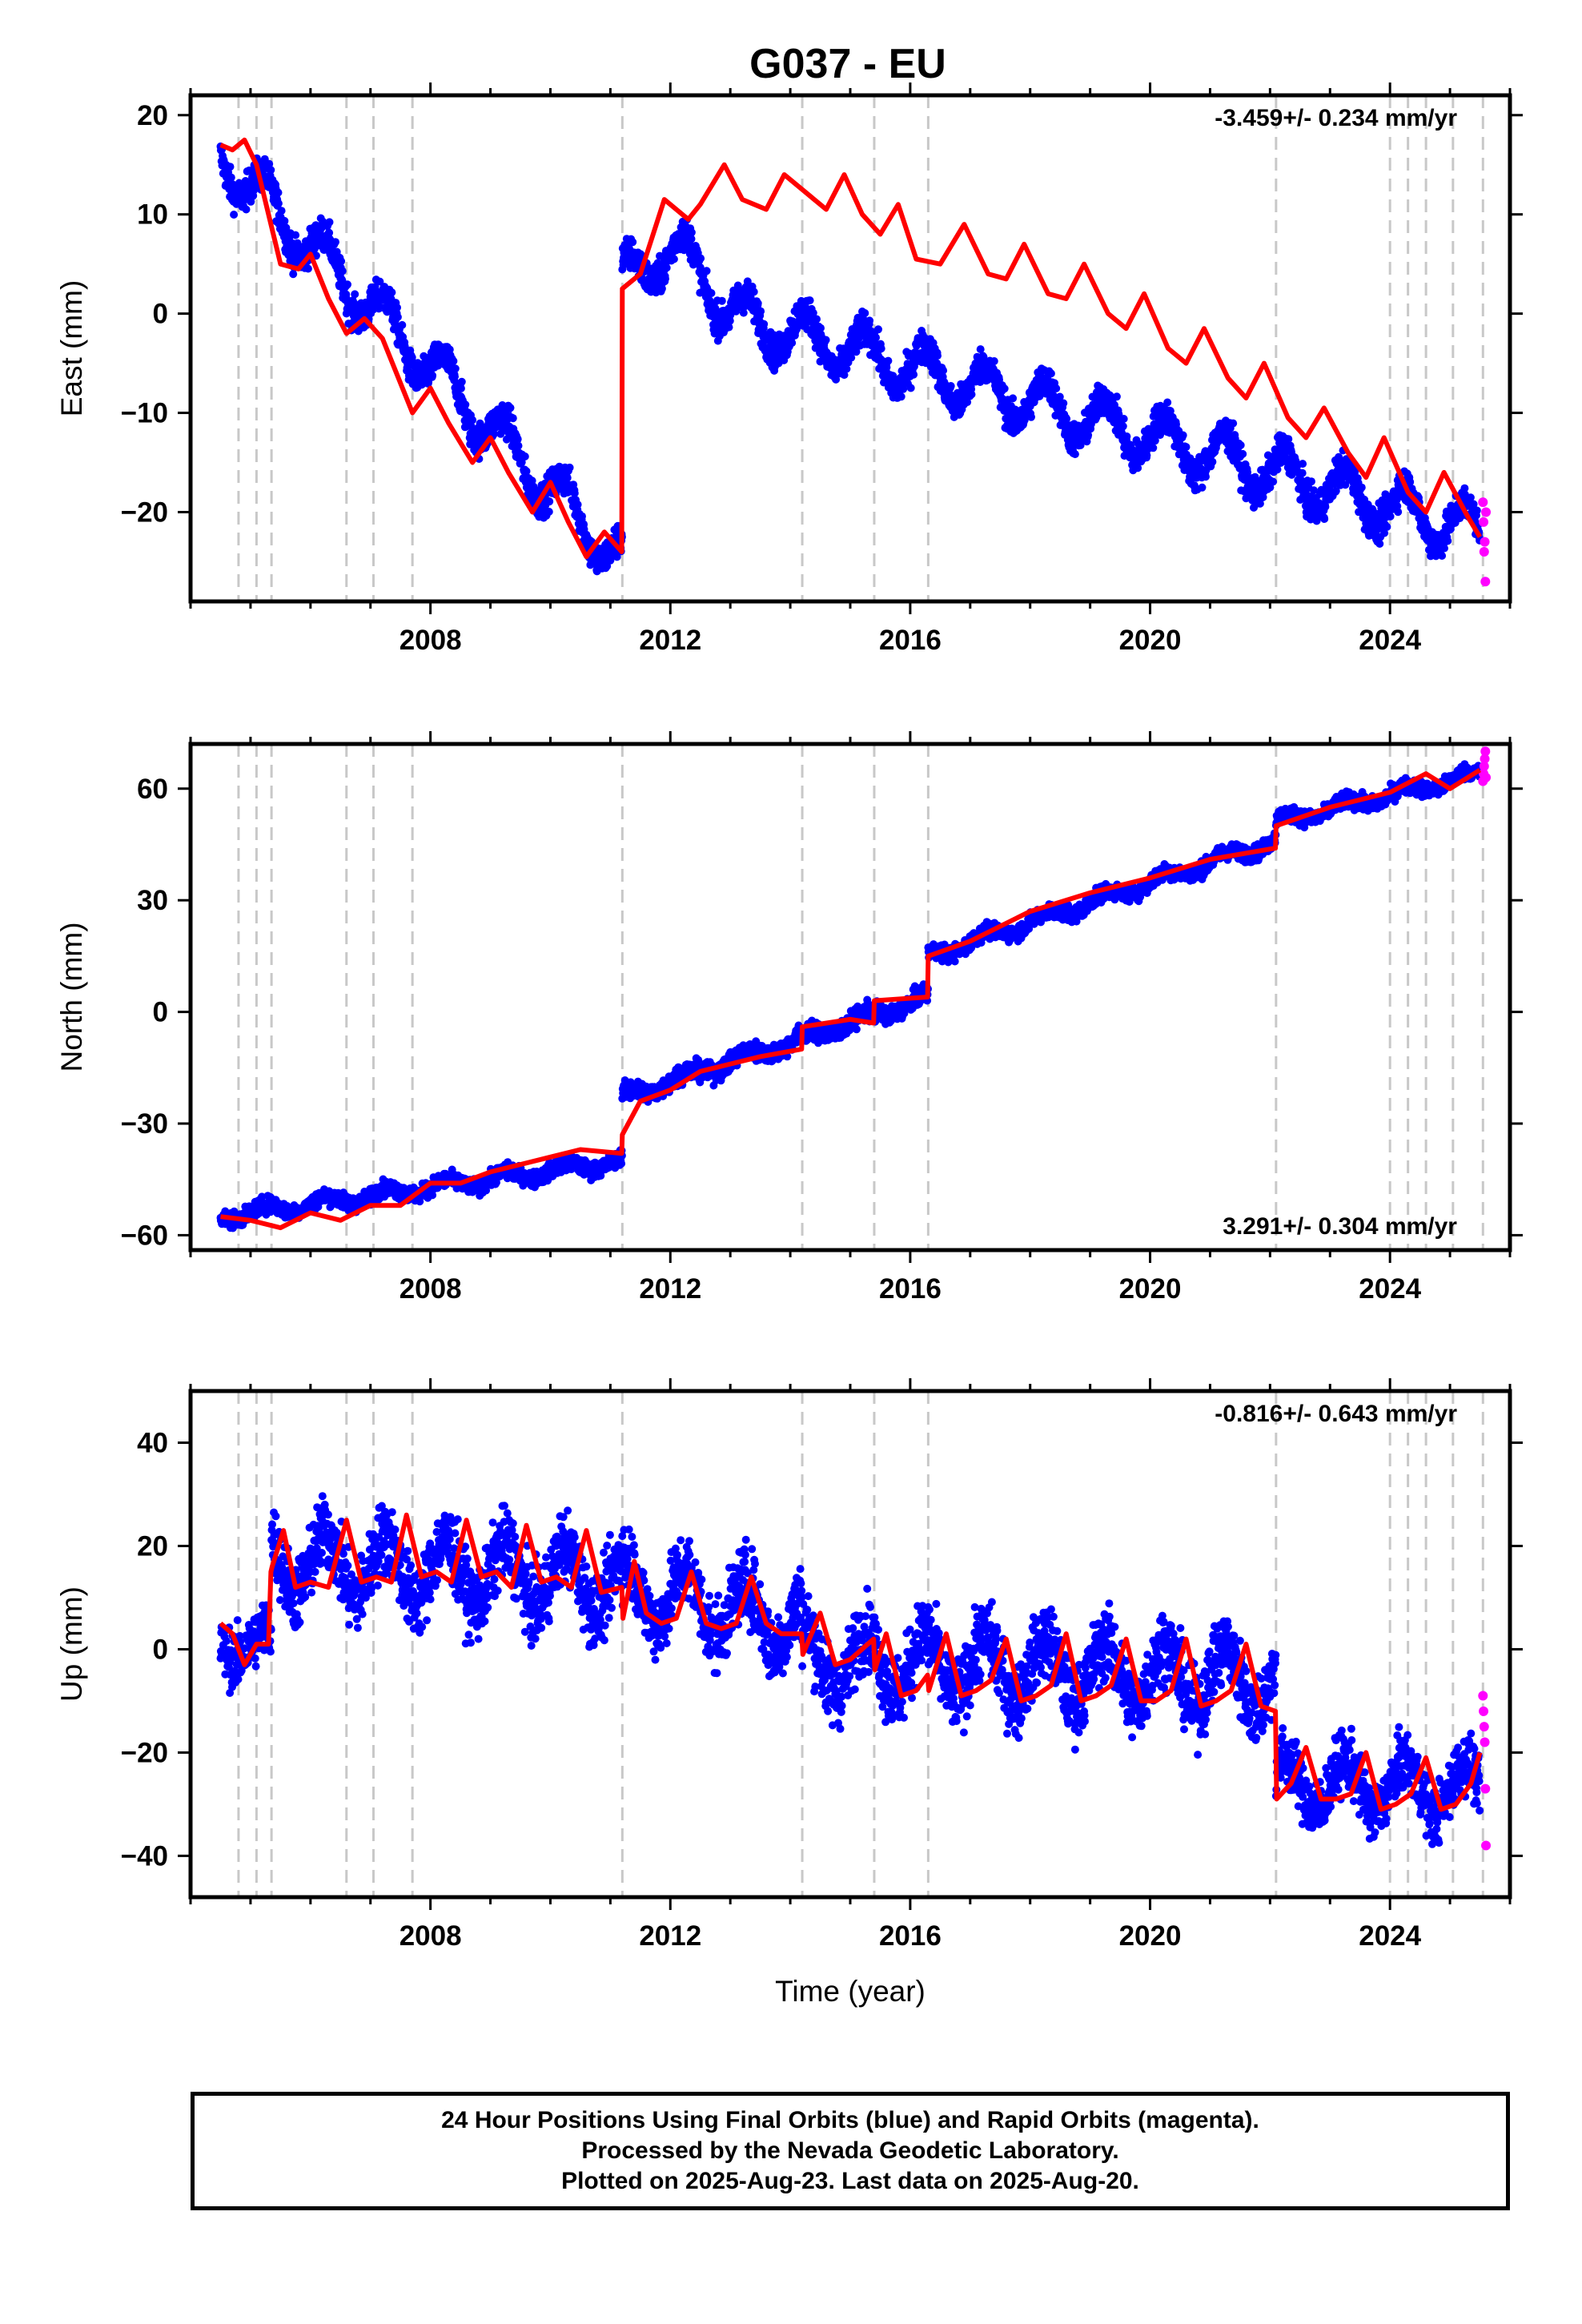 Image resolution: width=1582 pixels, height=2324 pixels. I want to click on x-tick-label: 2016, so click(910, 640).